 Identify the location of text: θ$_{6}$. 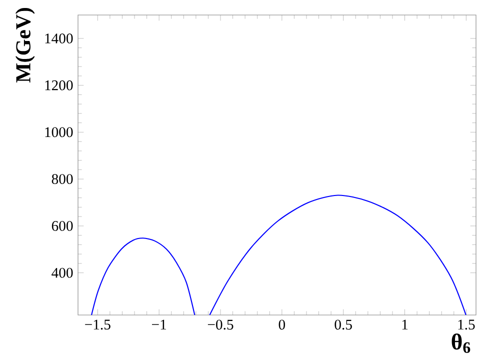
(461, 343).